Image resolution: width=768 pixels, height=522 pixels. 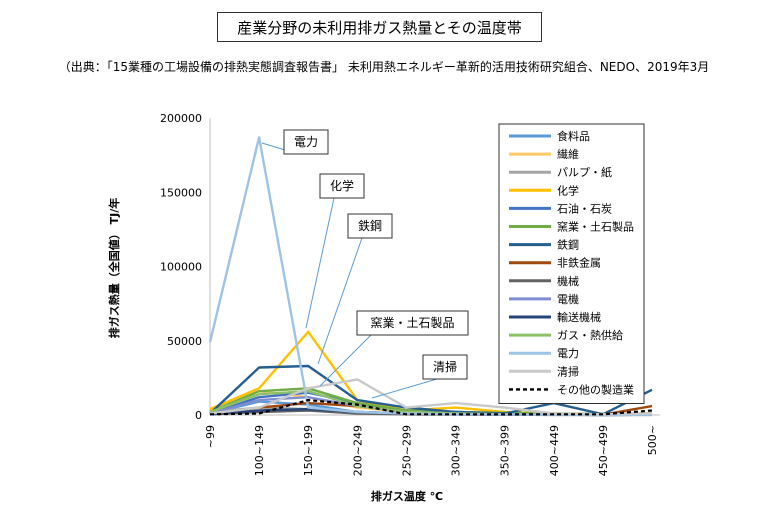 I want to click on legend-entry: 非鉄金属, so click(x=579, y=263).